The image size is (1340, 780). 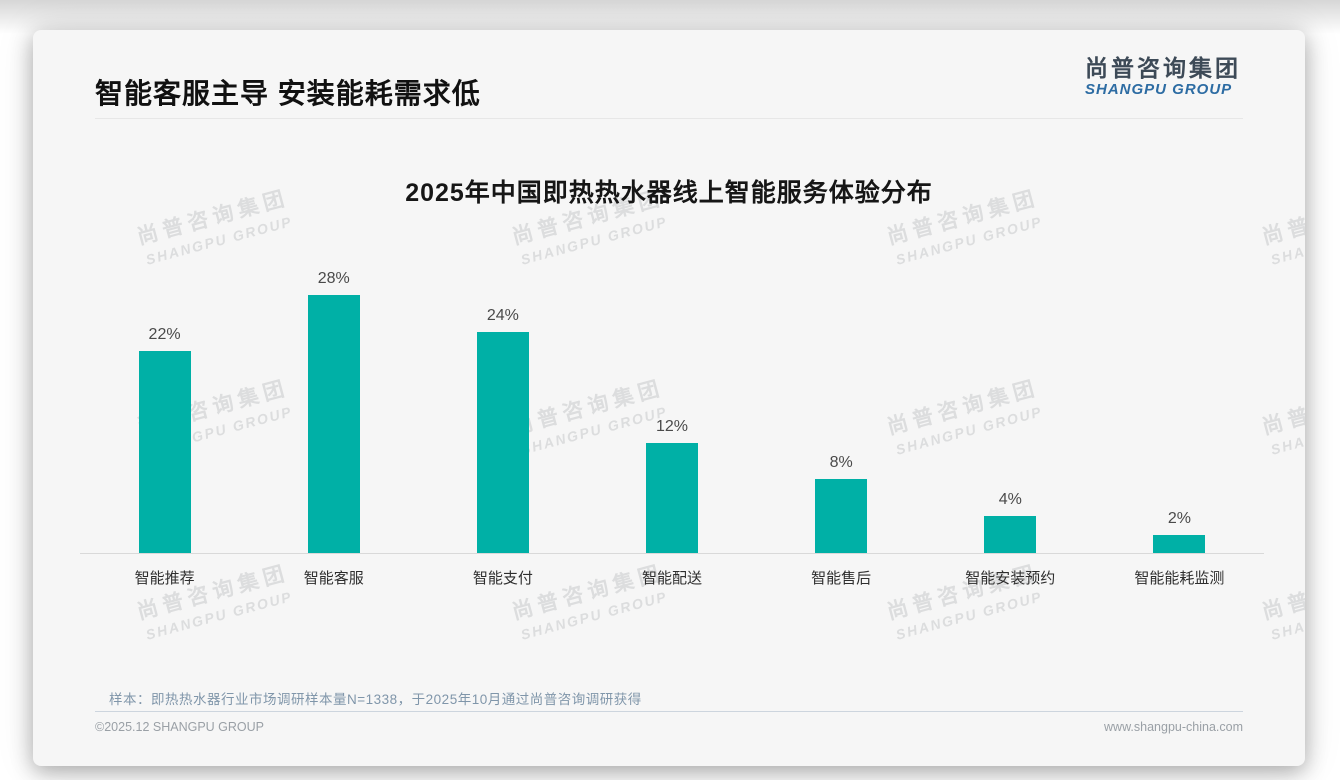 What do you see at coordinates (669, 118) in the screenshot?
I see `header-divider` at bounding box center [669, 118].